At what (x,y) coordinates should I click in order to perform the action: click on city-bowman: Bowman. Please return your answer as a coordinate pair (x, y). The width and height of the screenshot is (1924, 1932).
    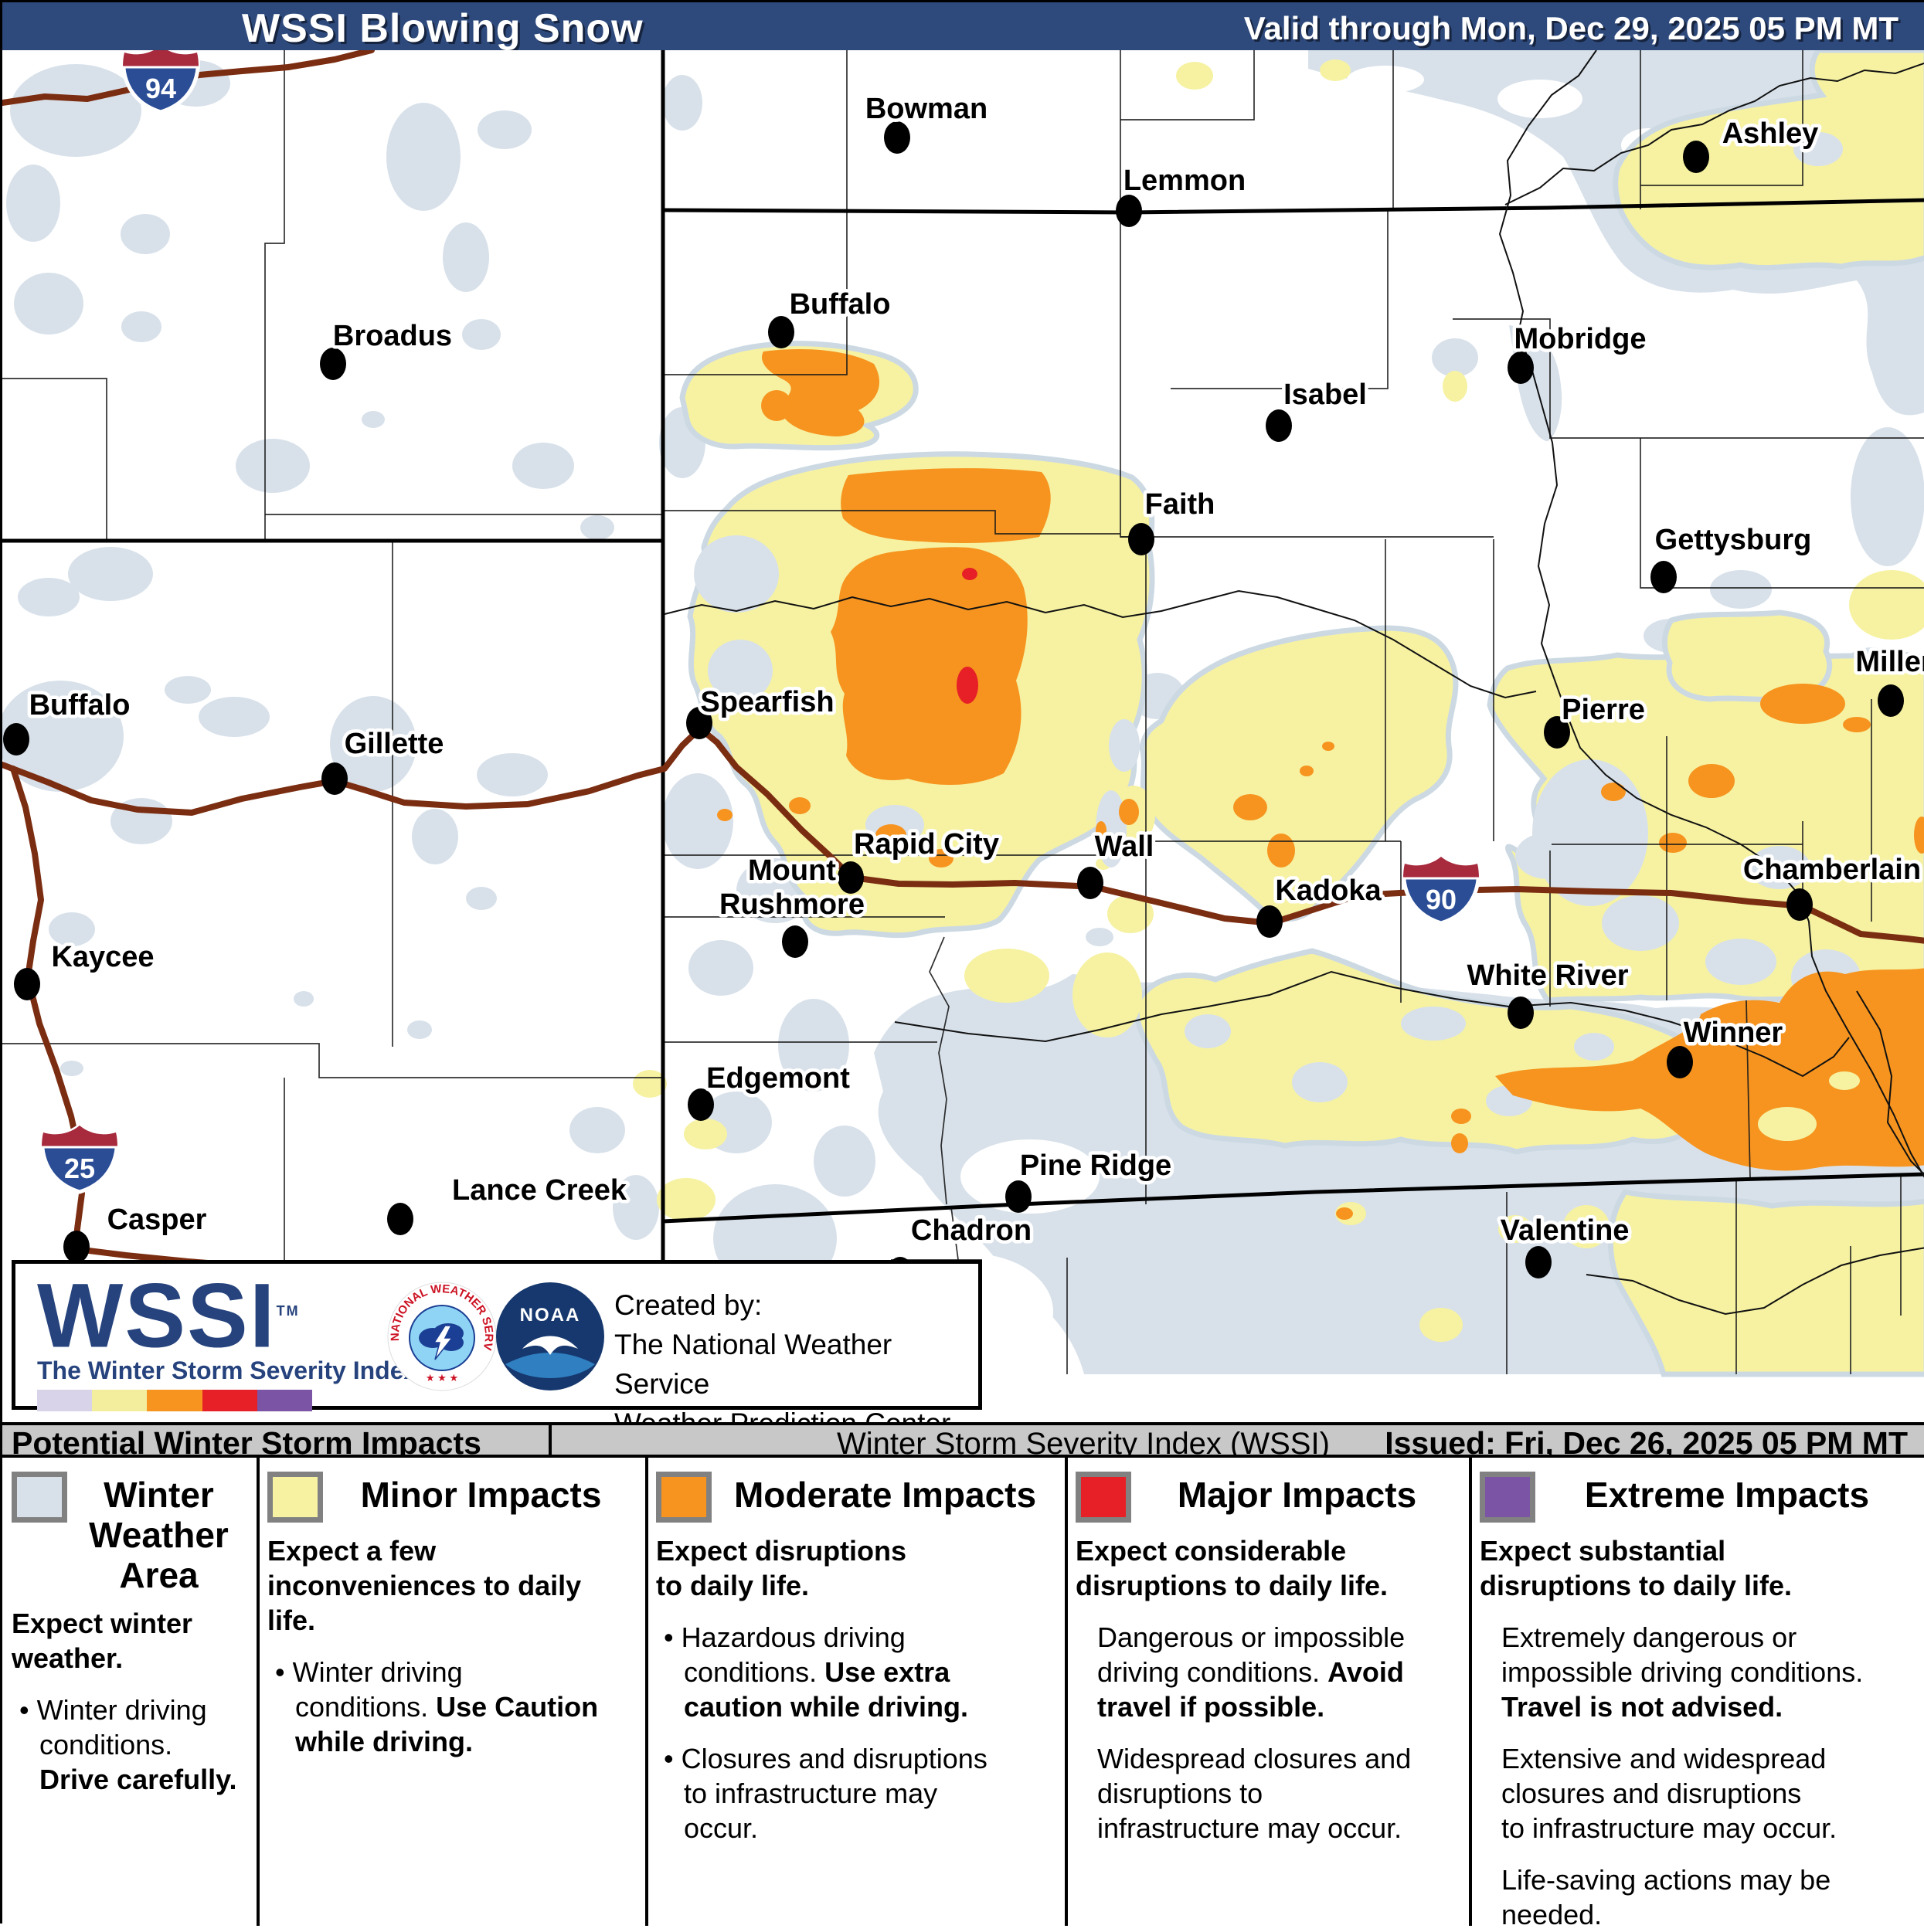
    Looking at the image, I should click on (926, 122).